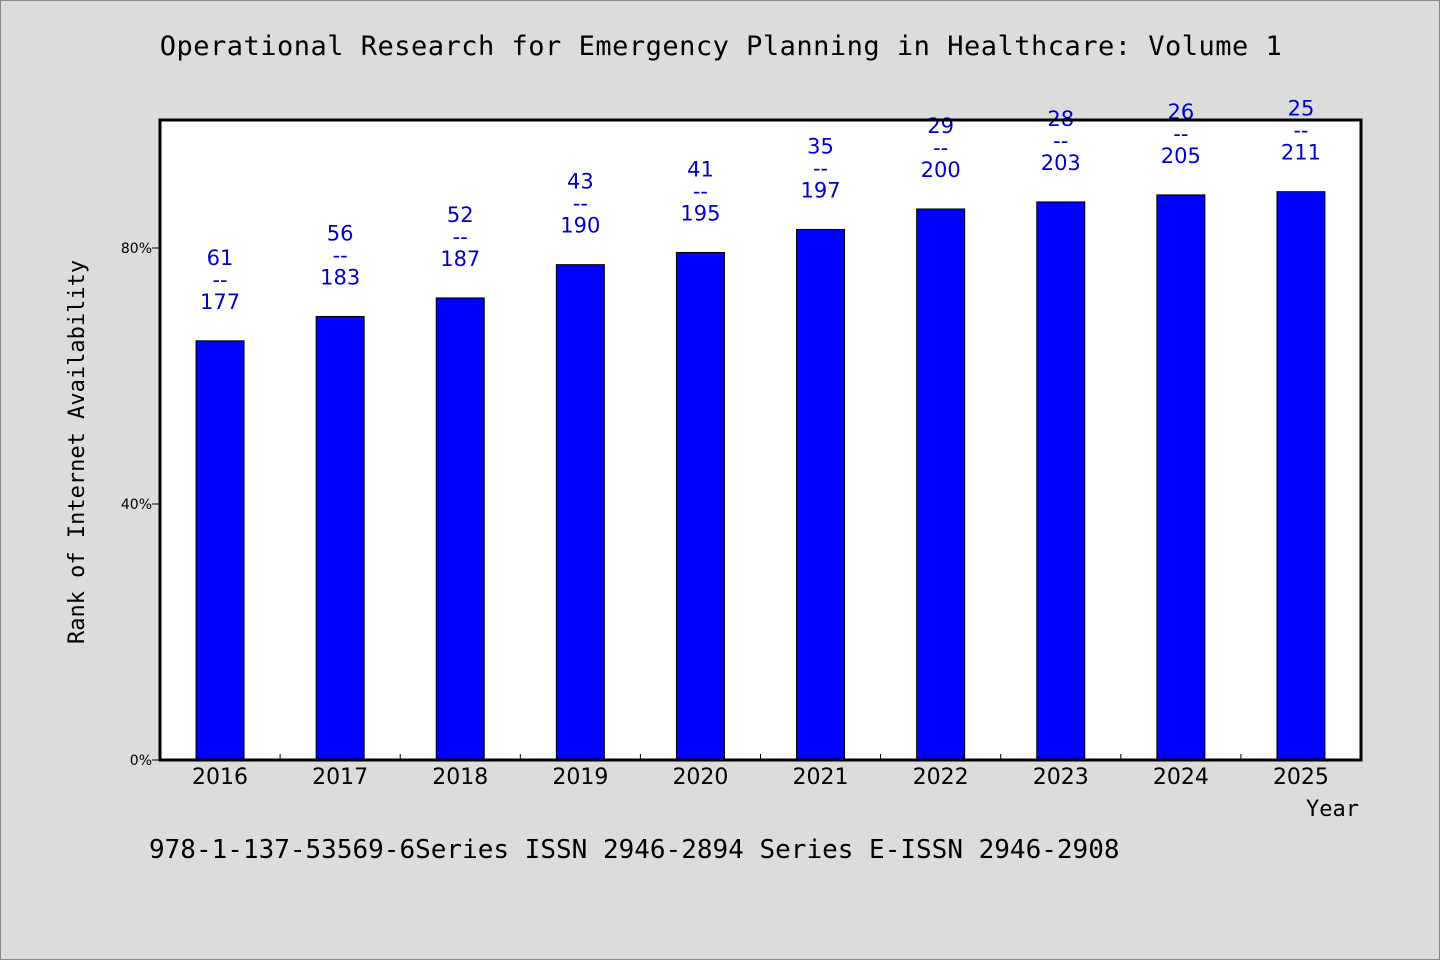 The width and height of the screenshot is (1440, 960). I want to click on label-sep-2018: --, so click(460, 237).